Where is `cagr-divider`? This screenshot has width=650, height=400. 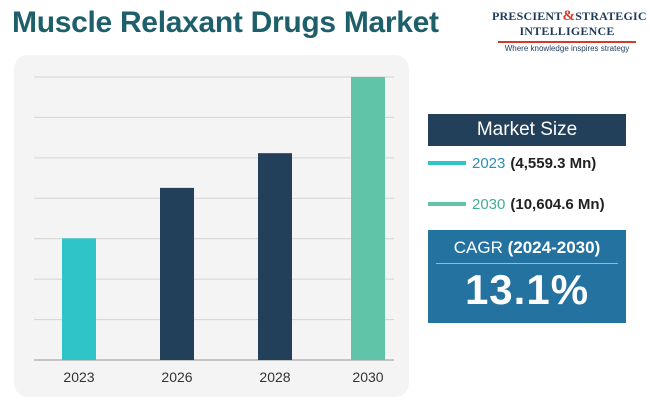
cagr-divider is located at coordinates (527, 263).